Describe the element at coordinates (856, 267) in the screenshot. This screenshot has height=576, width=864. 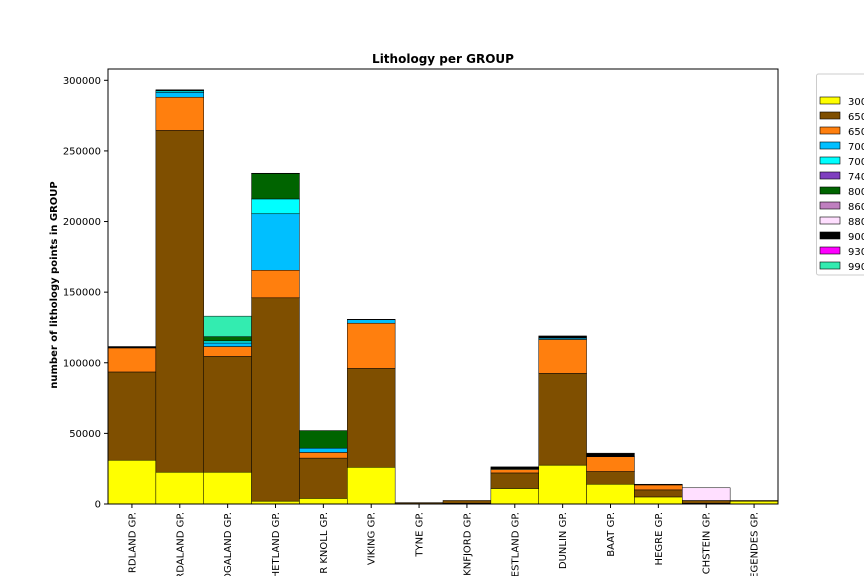
I see `legend-label: 990` at that location.